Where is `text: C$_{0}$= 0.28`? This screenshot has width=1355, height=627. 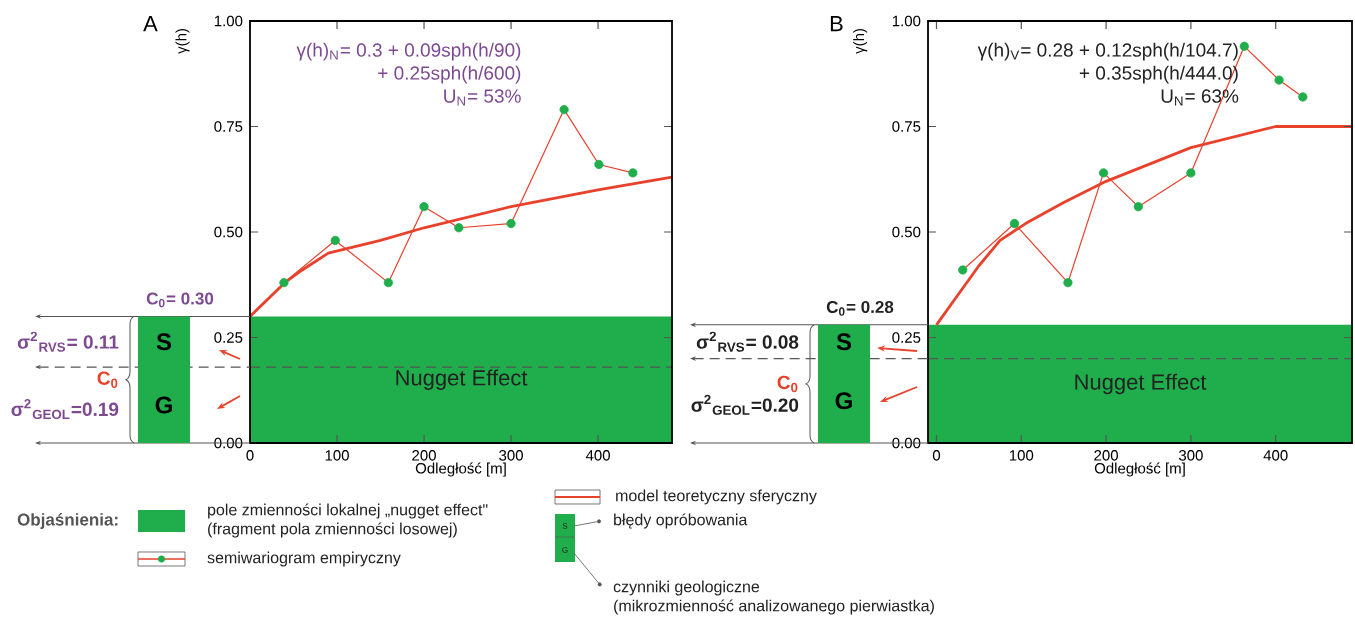 text: C$_{0}$= 0.28 is located at coordinates (860, 308).